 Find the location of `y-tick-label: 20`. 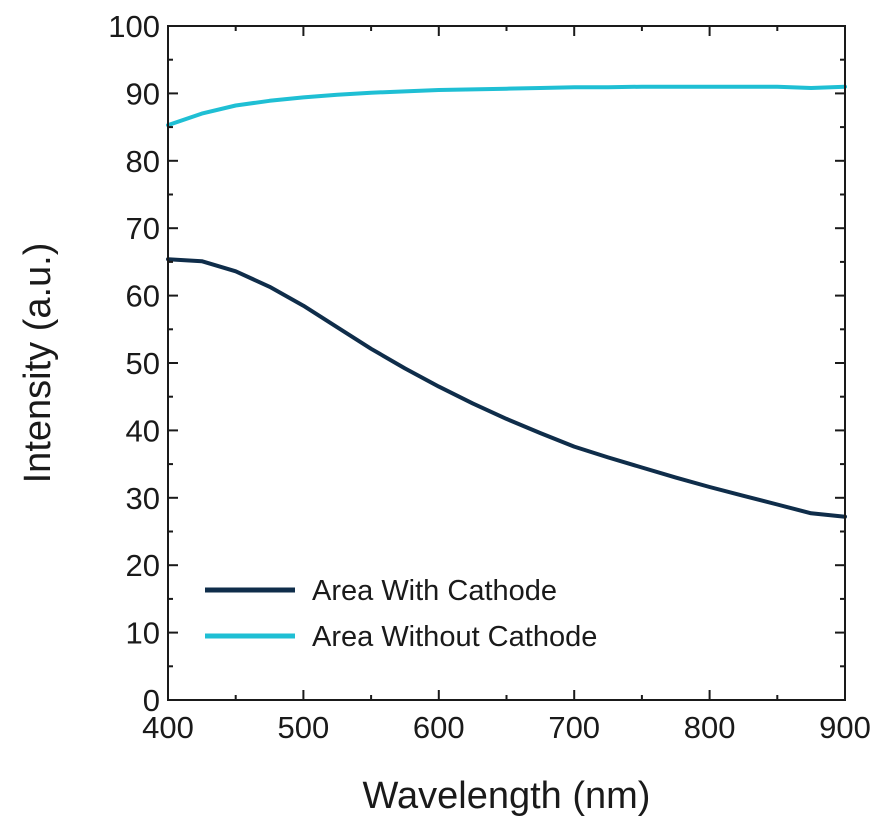

y-tick-label: 20 is located at coordinates (143, 565).